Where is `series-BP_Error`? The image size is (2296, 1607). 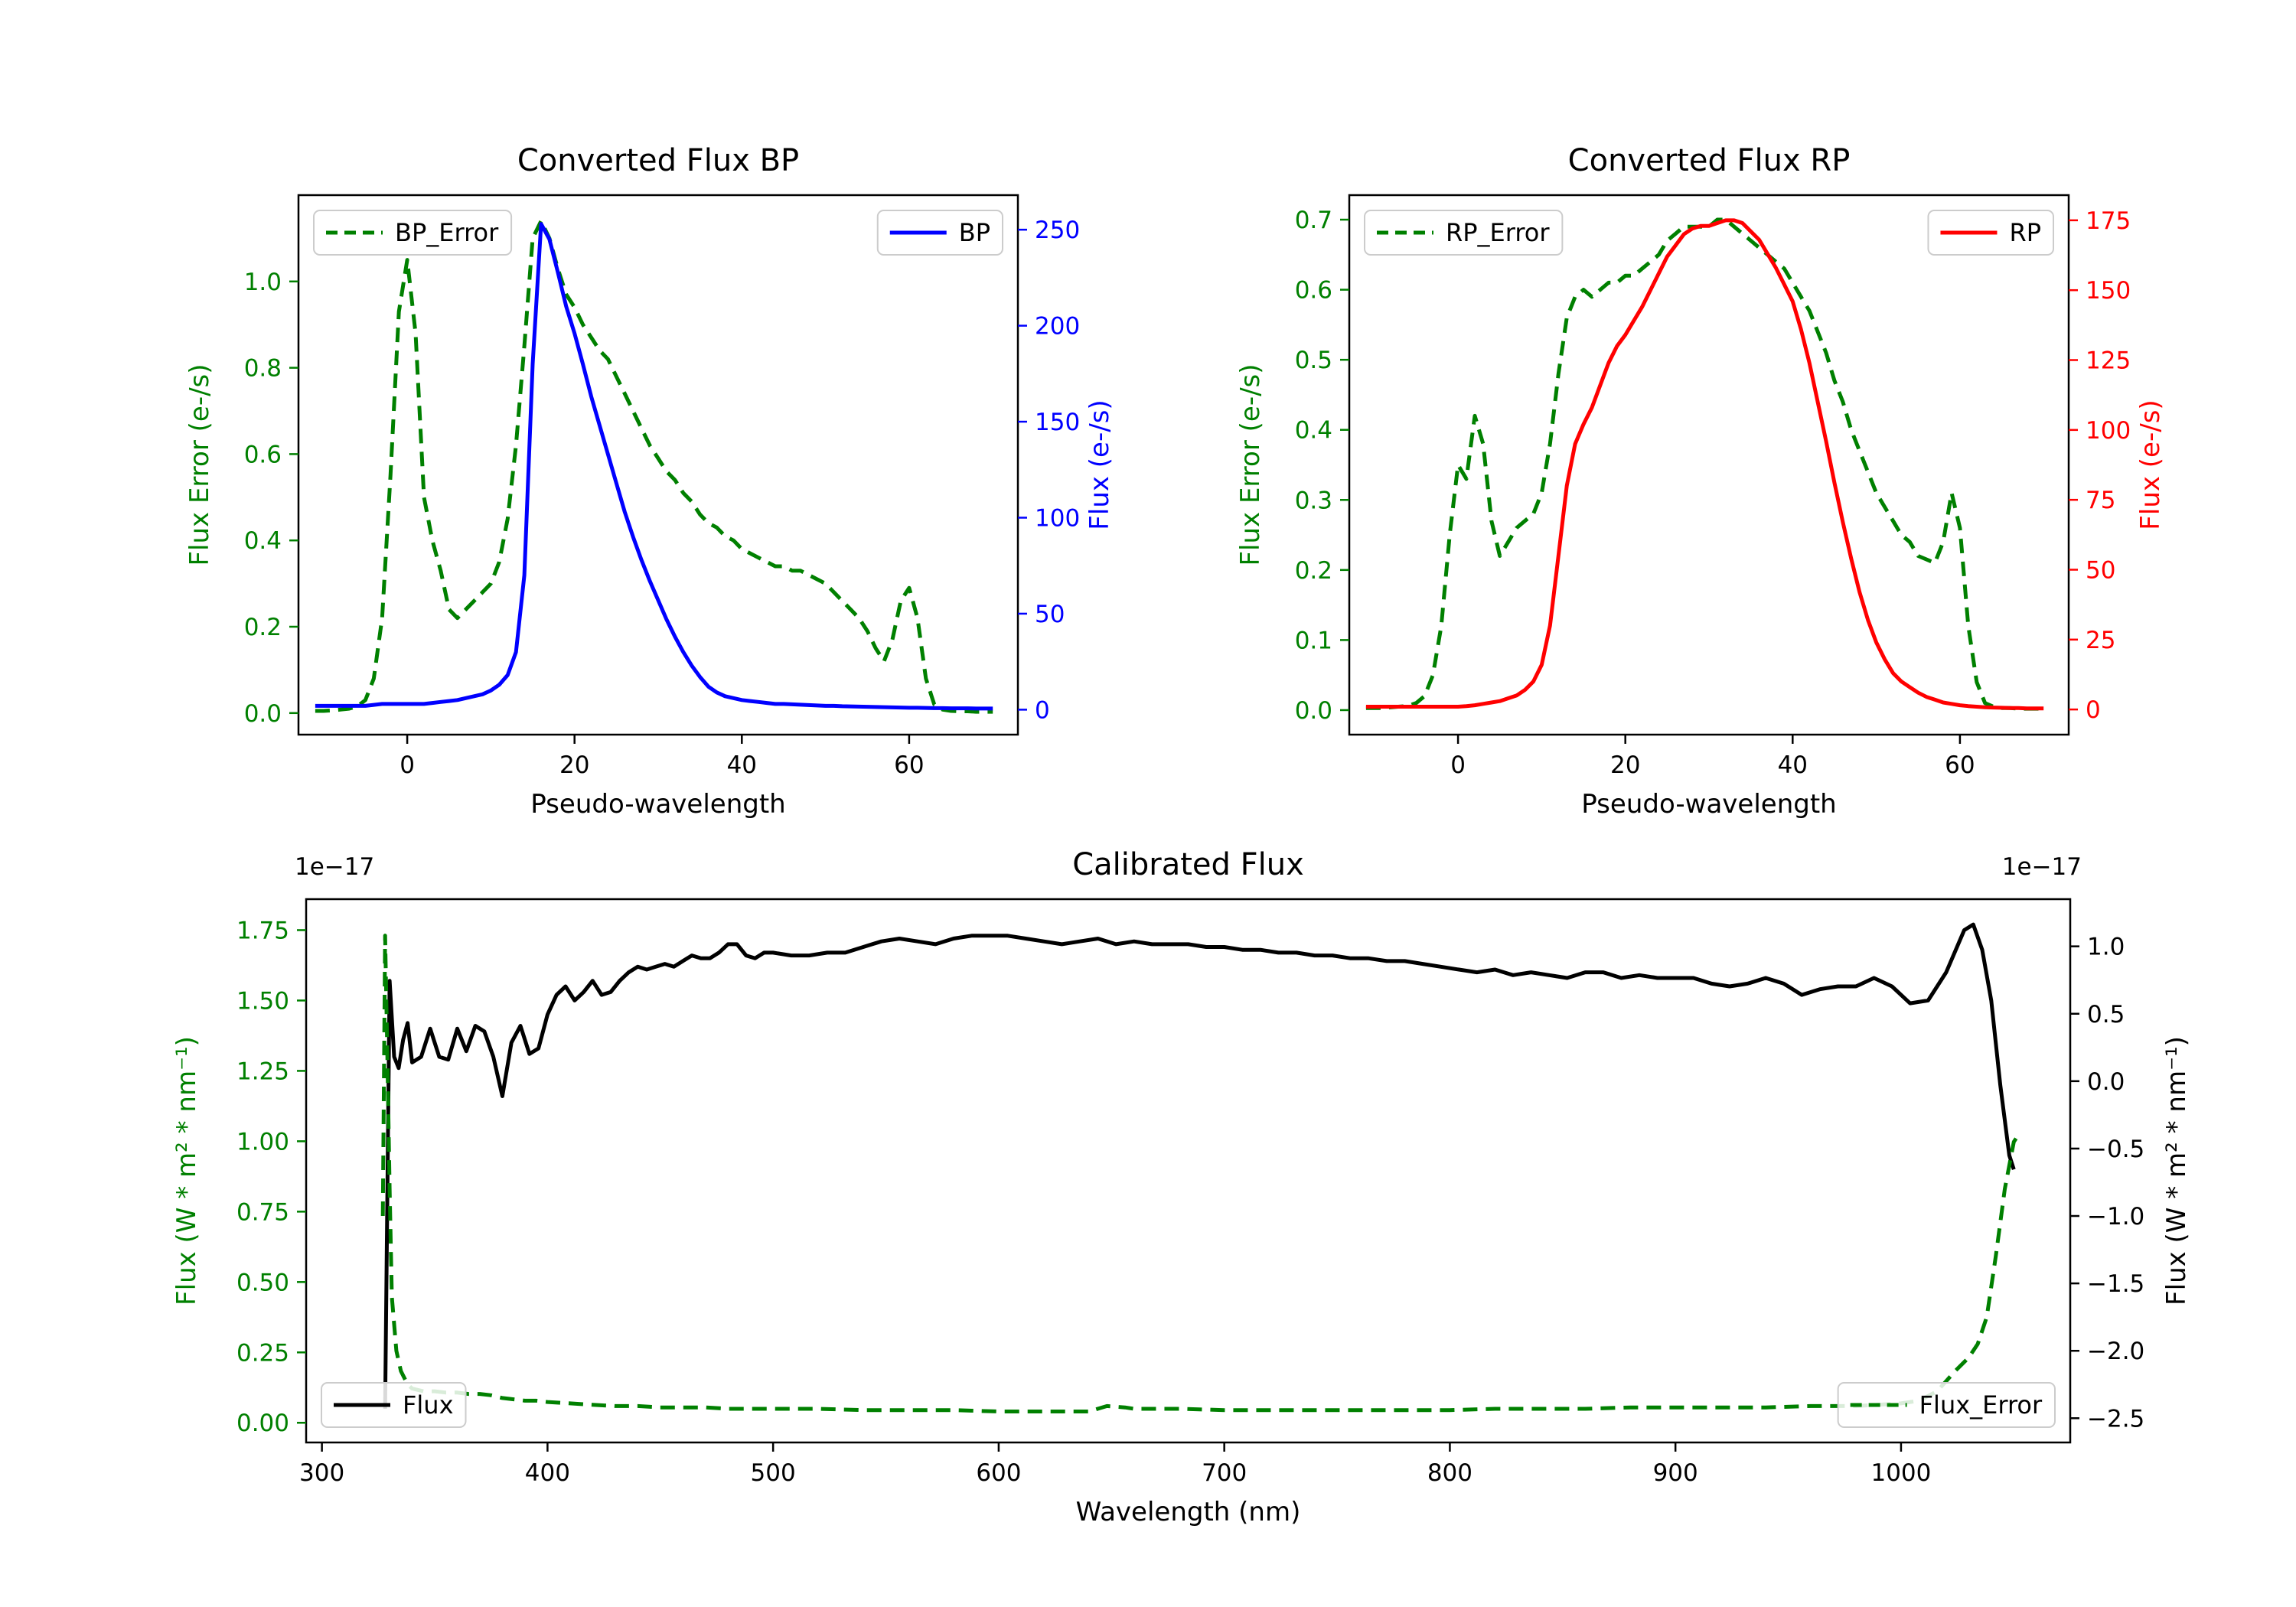 series-BP_Error is located at coordinates (654, 466).